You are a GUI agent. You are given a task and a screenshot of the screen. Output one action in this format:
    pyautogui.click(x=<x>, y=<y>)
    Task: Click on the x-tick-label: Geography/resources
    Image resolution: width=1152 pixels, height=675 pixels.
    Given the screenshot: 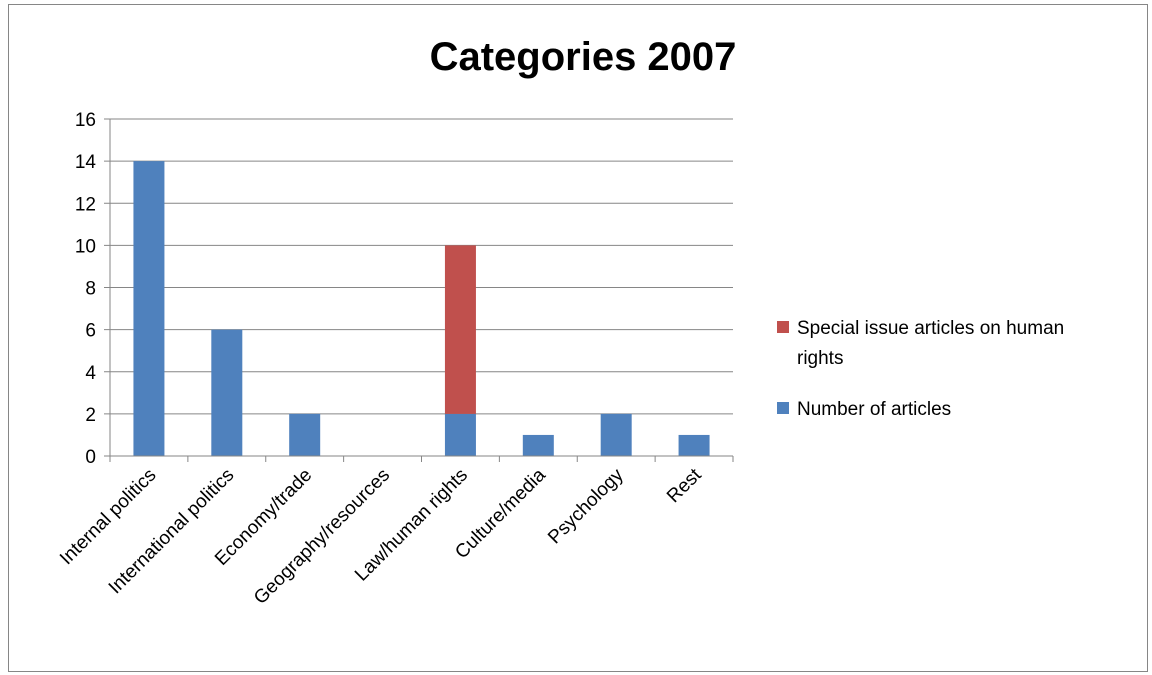 What is the action you would take?
    pyautogui.click(x=322, y=537)
    